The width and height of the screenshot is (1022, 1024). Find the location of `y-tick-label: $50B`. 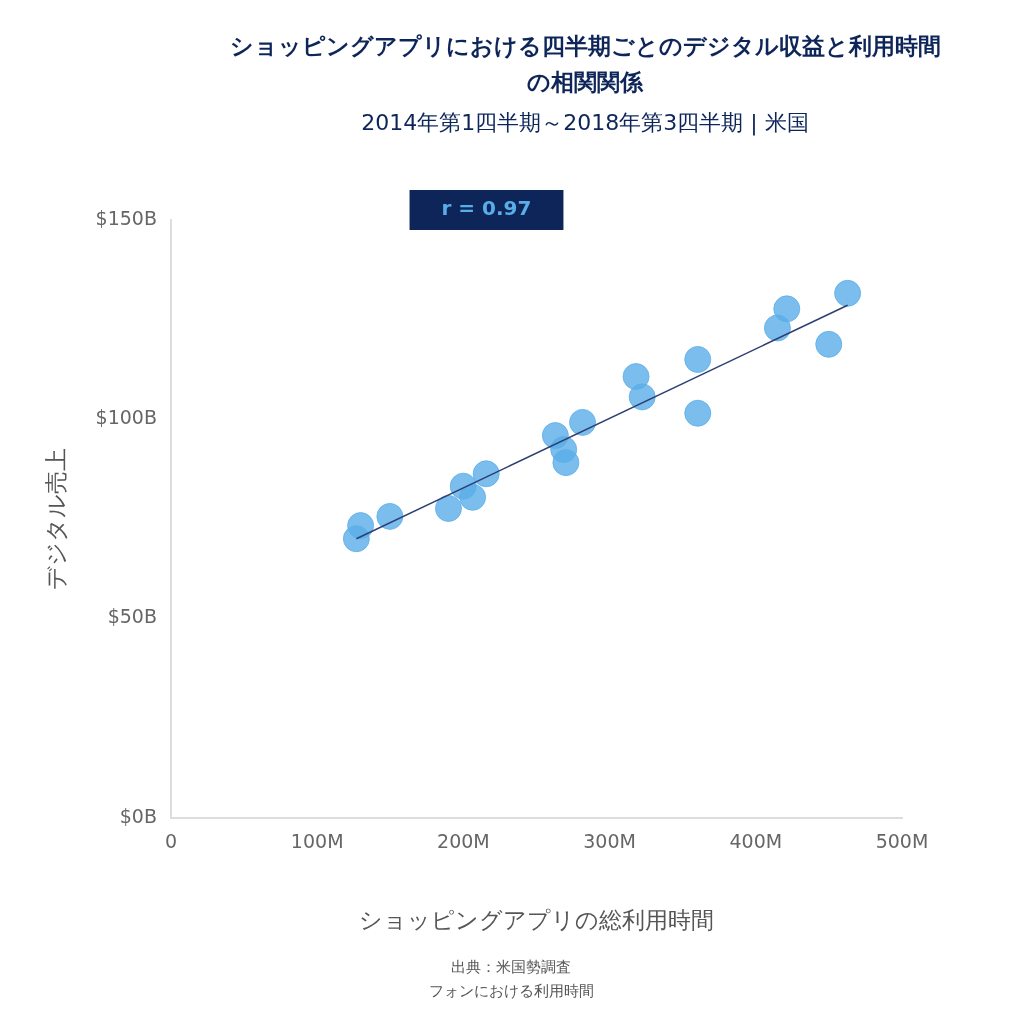

y-tick-label: $50B is located at coordinates (132, 616).